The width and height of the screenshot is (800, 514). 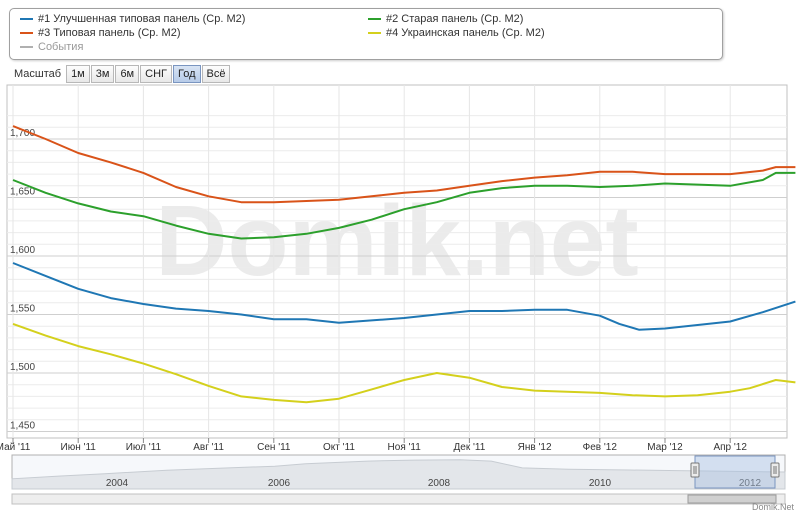 What do you see at coordinates (405, 447) in the screenshot?
I see `x-tick-label: Ноя '11` at bounding box center [405, 447].